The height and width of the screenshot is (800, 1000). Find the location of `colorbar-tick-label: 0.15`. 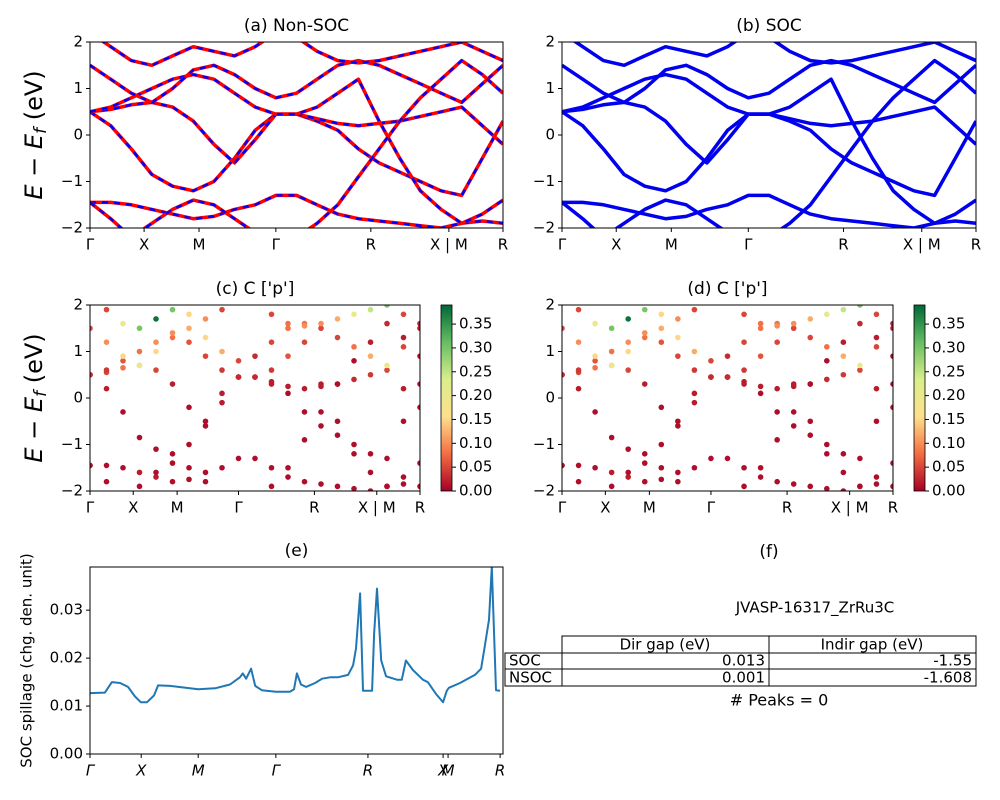

colorbar-tick-label: 0.15 is located at coordinates (475, 419).